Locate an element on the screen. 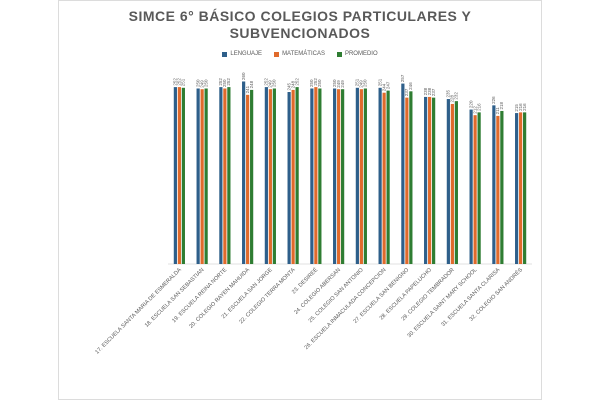 The width and height of the screenshot is (600, 400). legend-item-2: PROMEDIO is located at coordinates (357, 54).